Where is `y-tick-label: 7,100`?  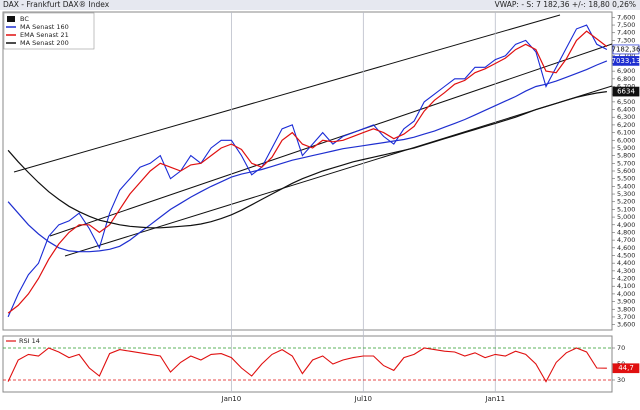 y-tick-label: 7,100 is located at coordinates (626, 56).